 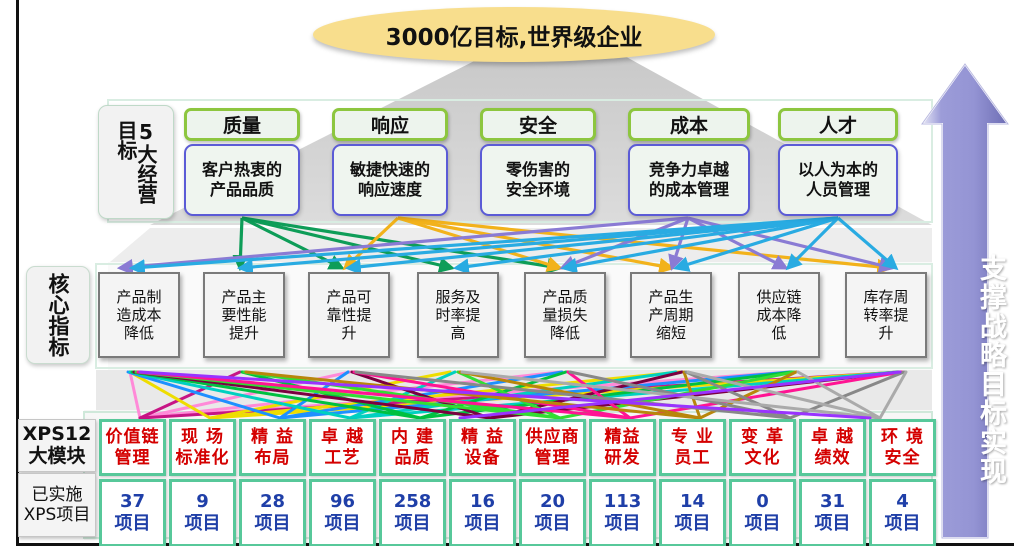 What do you see at coordinates (832, 501) in the screenshot?
I see `module-10-count-value: 31` at bounding box center [832, 501].